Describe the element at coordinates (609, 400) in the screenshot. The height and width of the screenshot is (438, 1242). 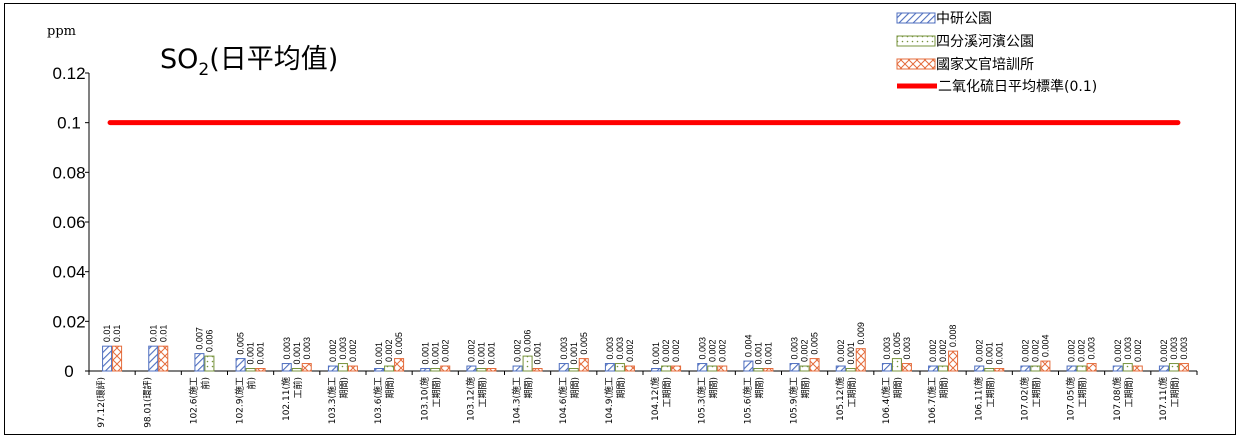
I see `x-tick-label: 104.9(施工` at that location.